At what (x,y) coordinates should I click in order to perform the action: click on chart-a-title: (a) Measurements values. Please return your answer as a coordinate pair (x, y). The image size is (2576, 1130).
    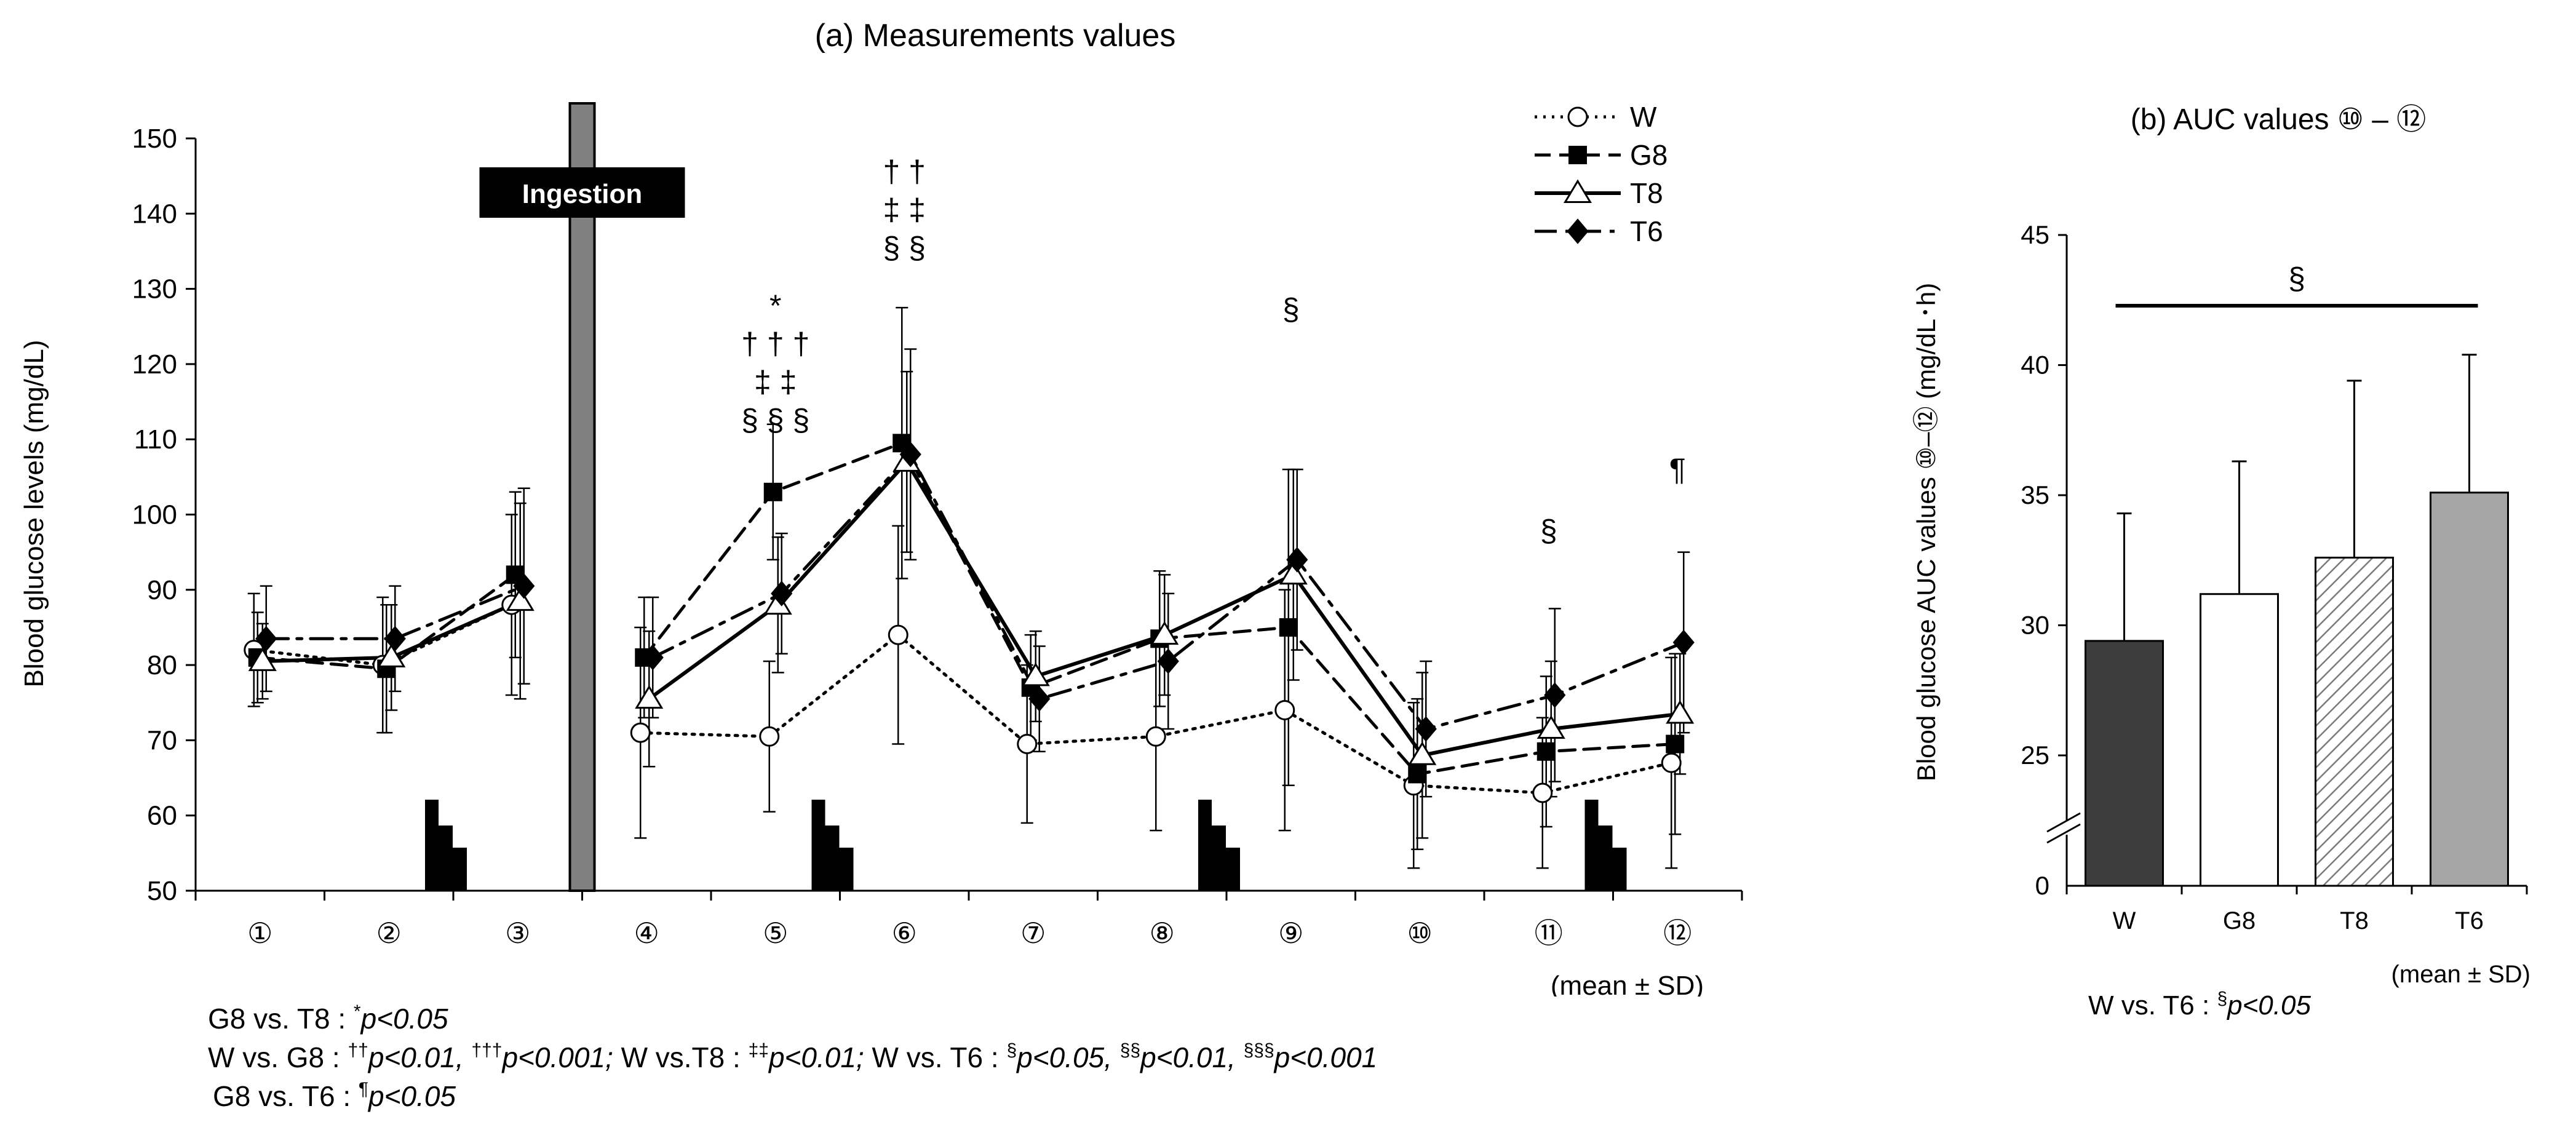
    Looking at the image, I should click on (995, 36).